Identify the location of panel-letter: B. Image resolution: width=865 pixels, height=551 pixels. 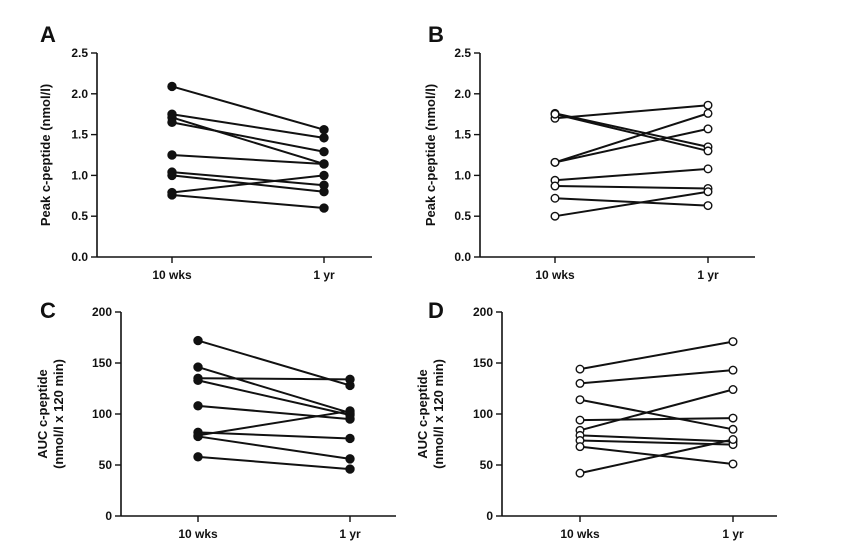
(436, 34).